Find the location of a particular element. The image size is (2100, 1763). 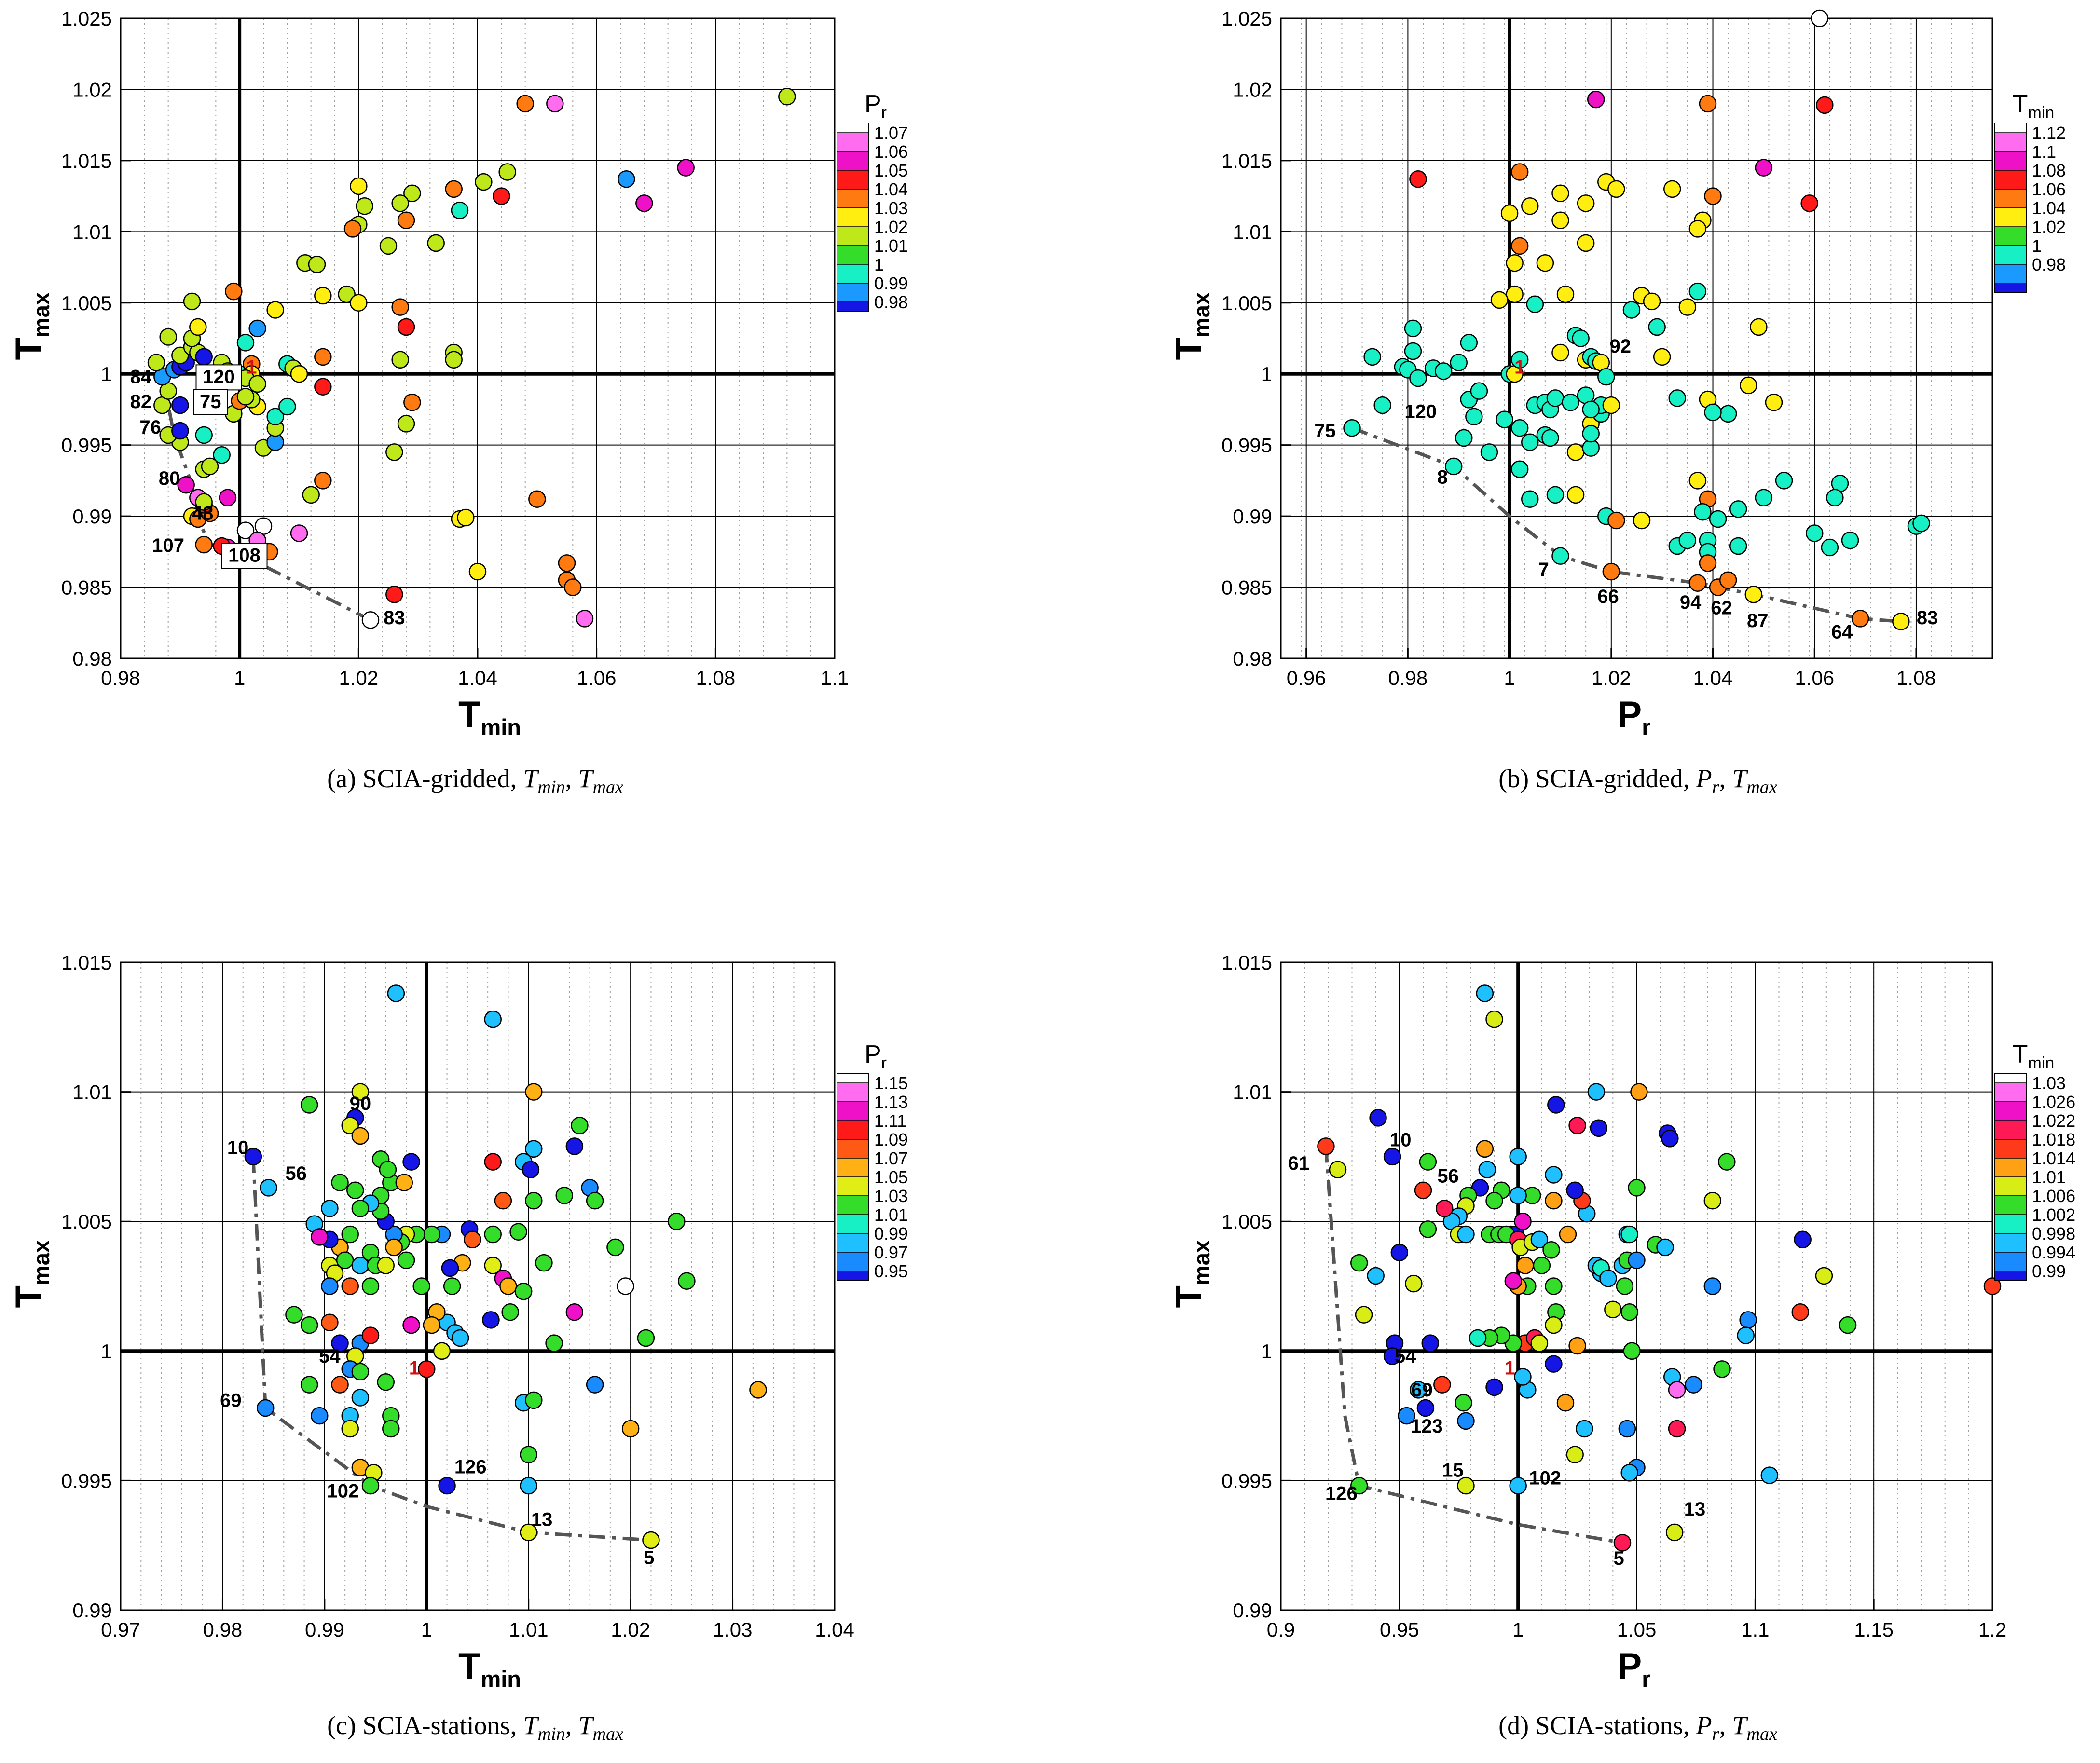

figure-caption: (b) SCIA-gridded, Pr, Tmax is located at coordinates (1637, 781).